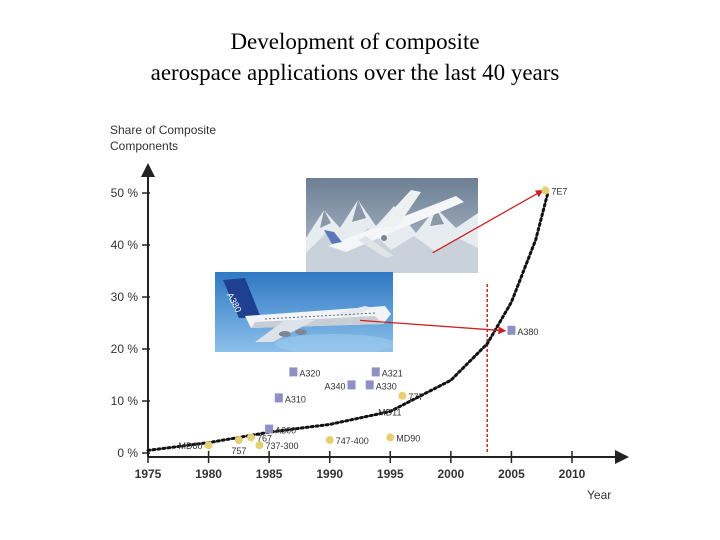 Image resolution: width=720 pixels, height=540 pixels. What do you see at coordinates (163, 130) in the screenshot?
I see `y-axis-label-line1: Share of Composite` at bounding box center [163, 130].